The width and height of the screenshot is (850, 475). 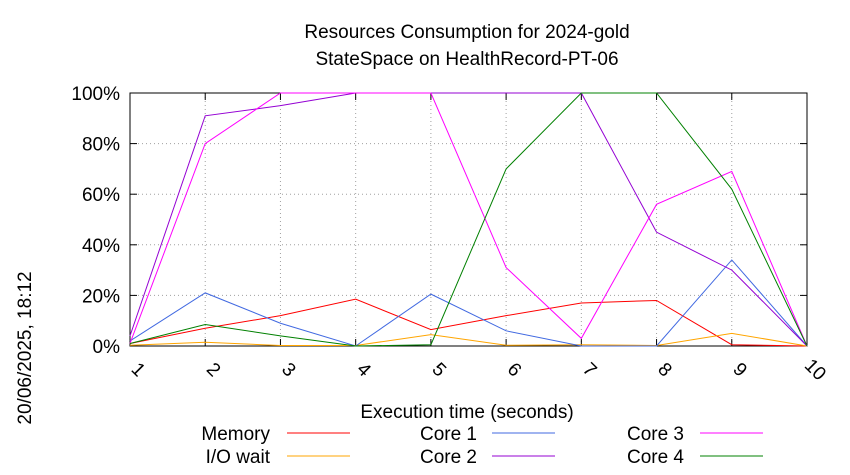 I want to click on chart-title-line2: StateSpace on HealthRecord-PT-06, so click(x=466, y=59).